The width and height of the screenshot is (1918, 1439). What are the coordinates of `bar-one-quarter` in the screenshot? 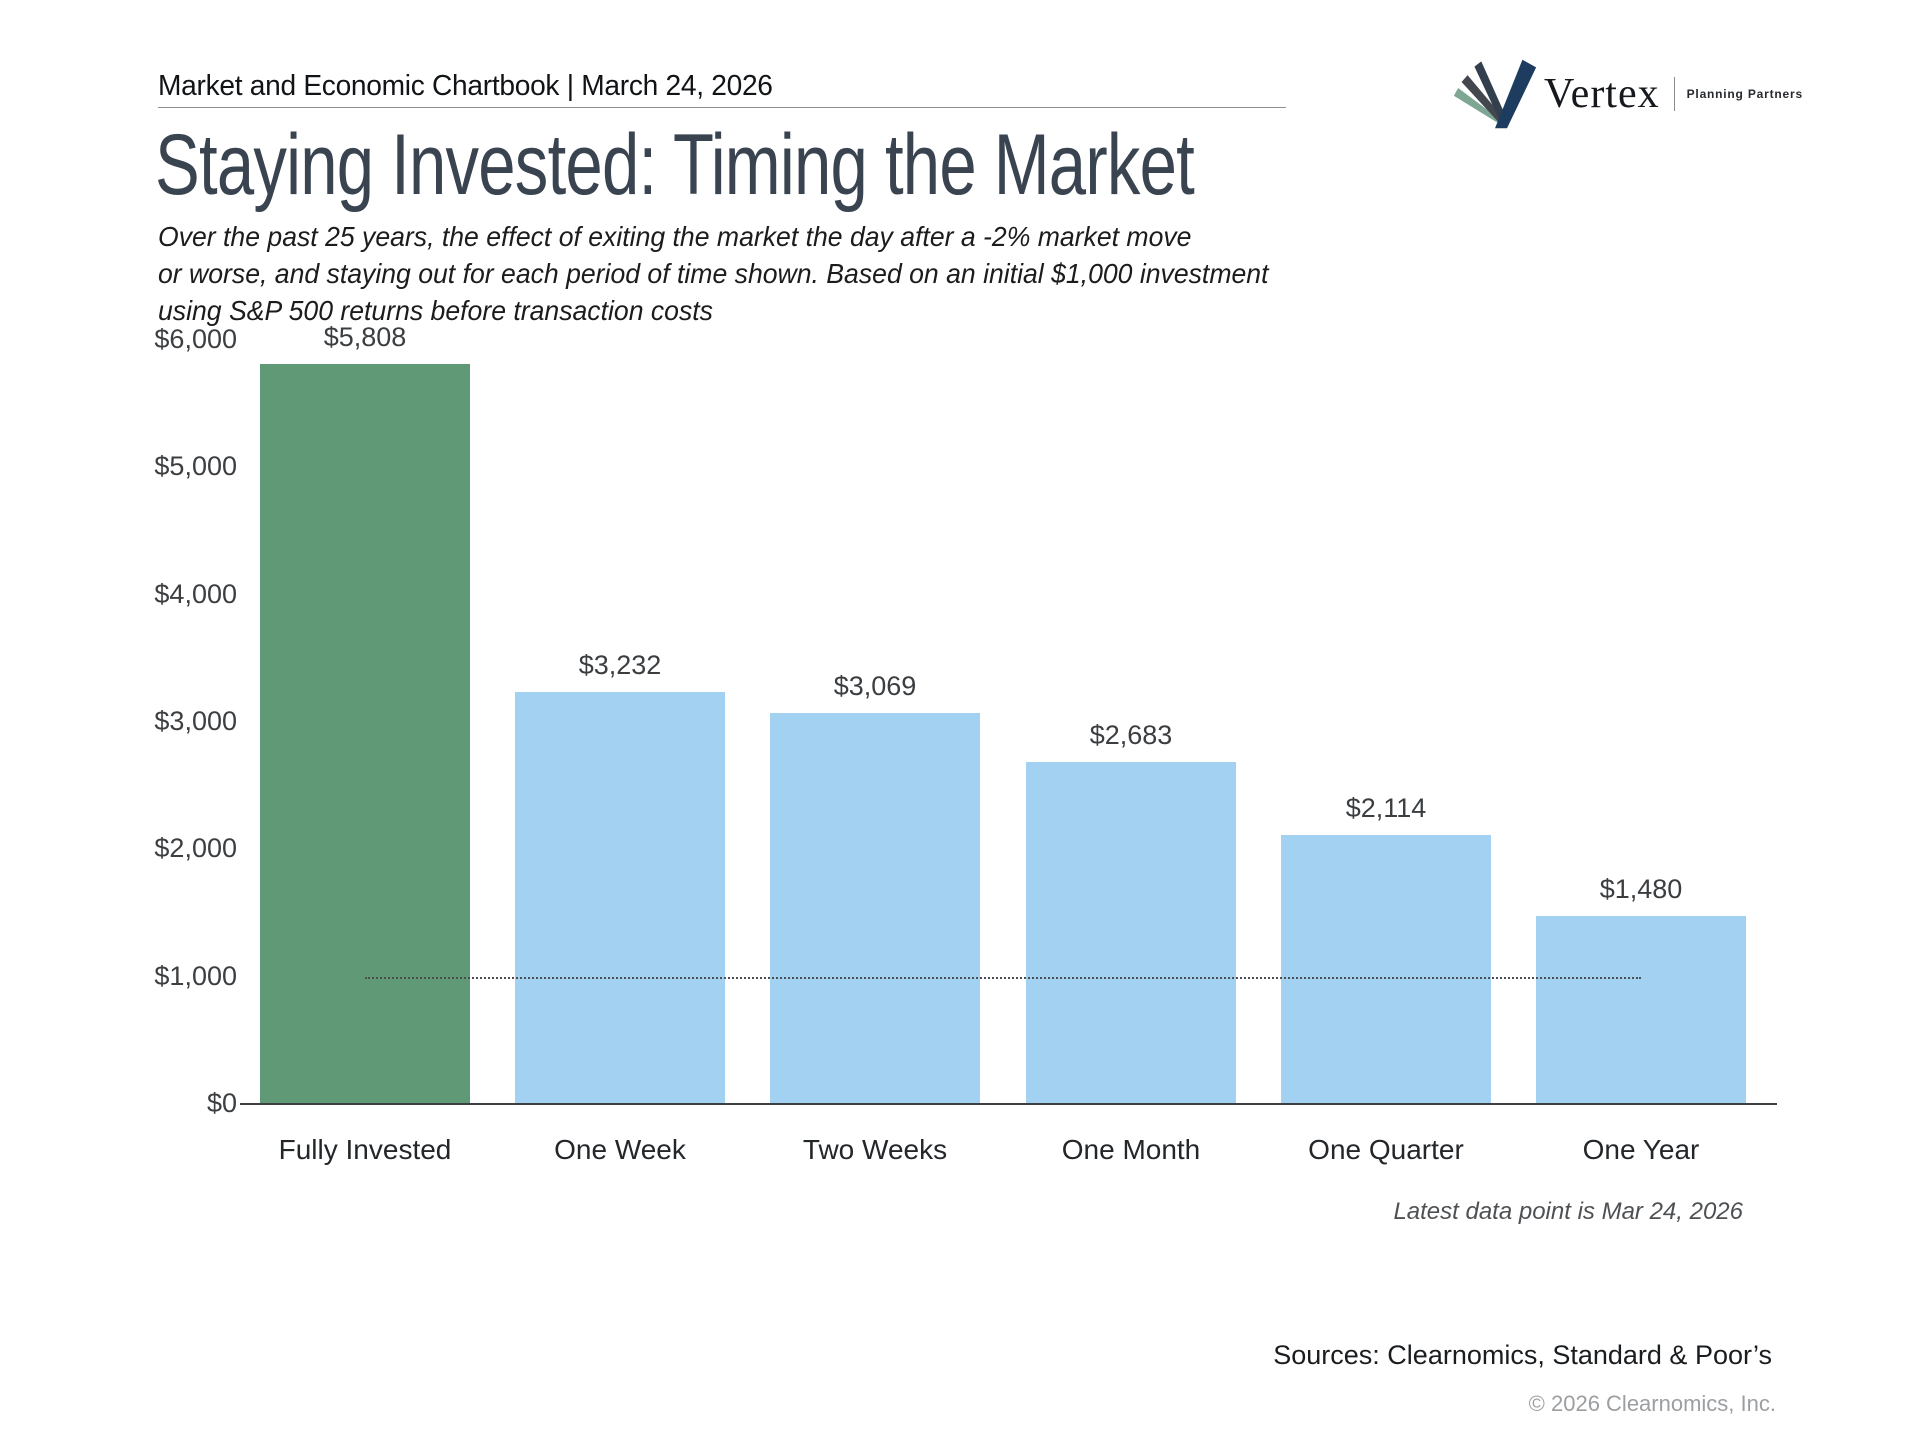 It's located at (1386, 969).